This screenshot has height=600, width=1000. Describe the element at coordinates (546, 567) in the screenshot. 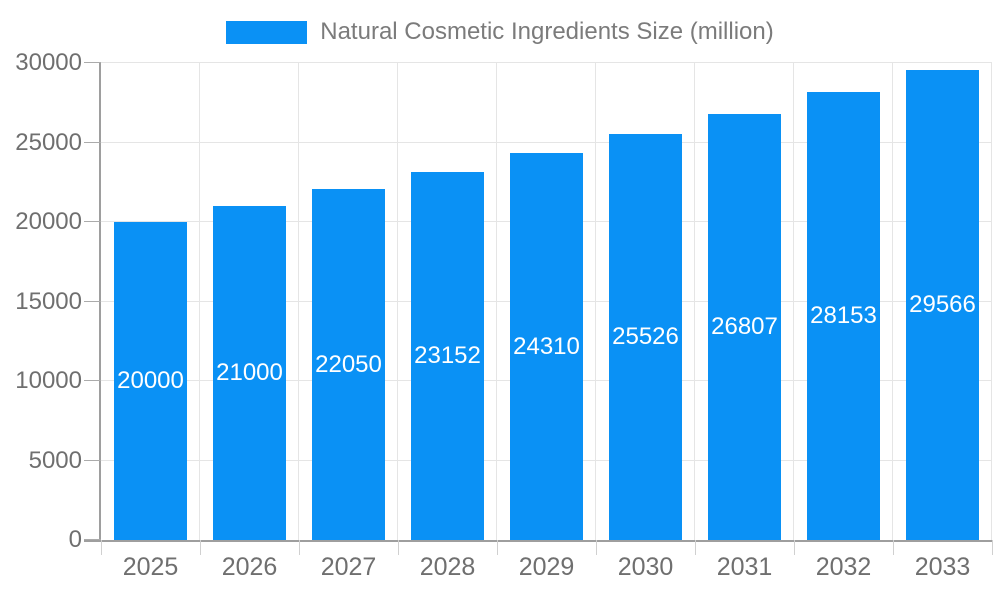

I see `x-tick-label: 2029` at that location.